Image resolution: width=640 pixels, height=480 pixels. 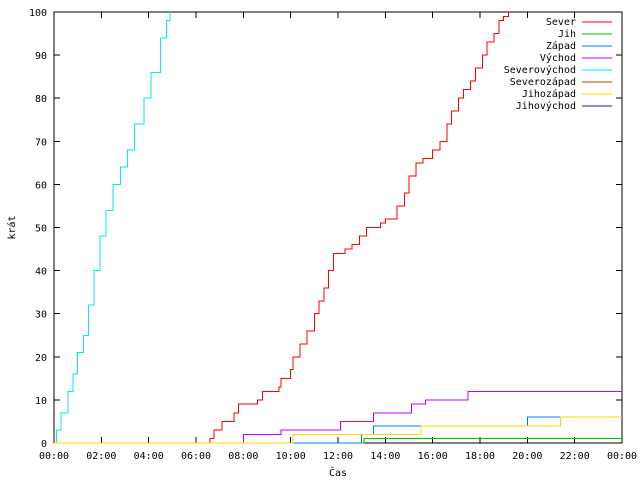 What do you see at coordinates (41, 315) in the screenshot?
I see `y-tick-label: 30` at bounding box center [41, 315].